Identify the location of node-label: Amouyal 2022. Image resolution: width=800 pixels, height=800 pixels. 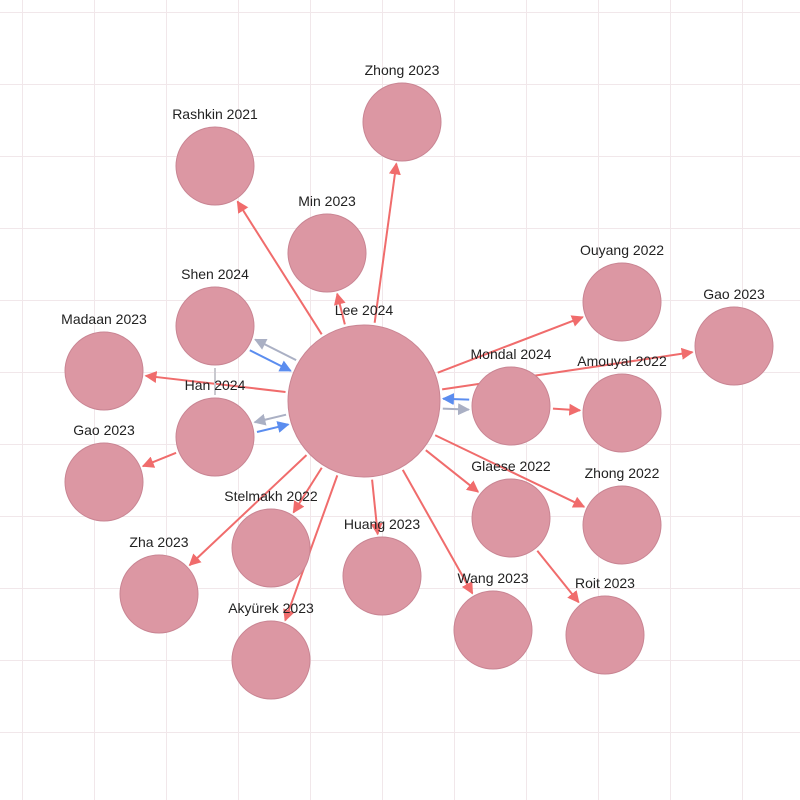
(622, 361).